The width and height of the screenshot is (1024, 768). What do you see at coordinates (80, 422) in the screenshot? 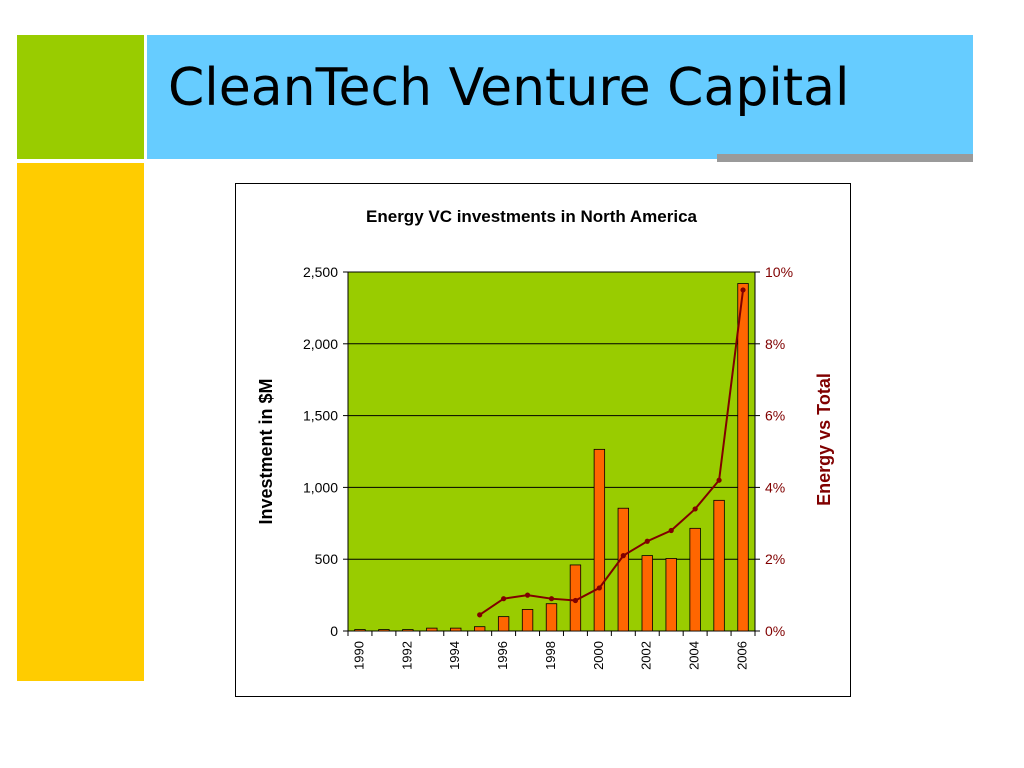
I see `accent-block-yellow` at bounding box center [80, 422].